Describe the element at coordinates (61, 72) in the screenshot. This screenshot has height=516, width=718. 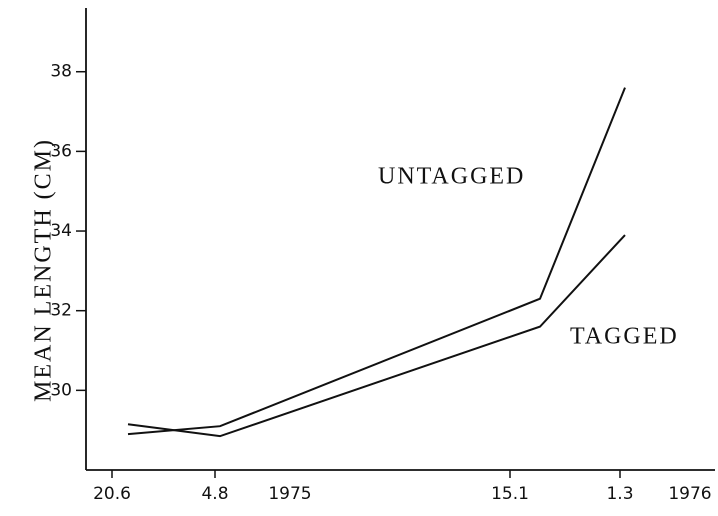
I see `y-tick-label: 38` at that location.